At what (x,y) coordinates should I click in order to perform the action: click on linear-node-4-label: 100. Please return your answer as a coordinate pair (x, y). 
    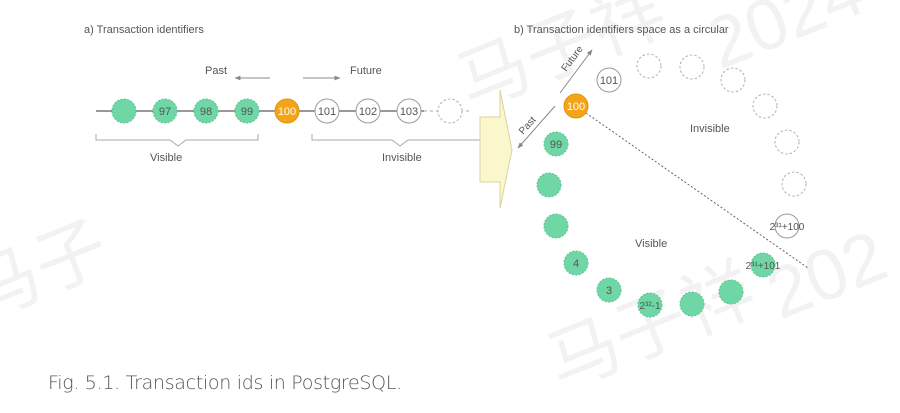
    Looking at the image, I should click on (287, 112).